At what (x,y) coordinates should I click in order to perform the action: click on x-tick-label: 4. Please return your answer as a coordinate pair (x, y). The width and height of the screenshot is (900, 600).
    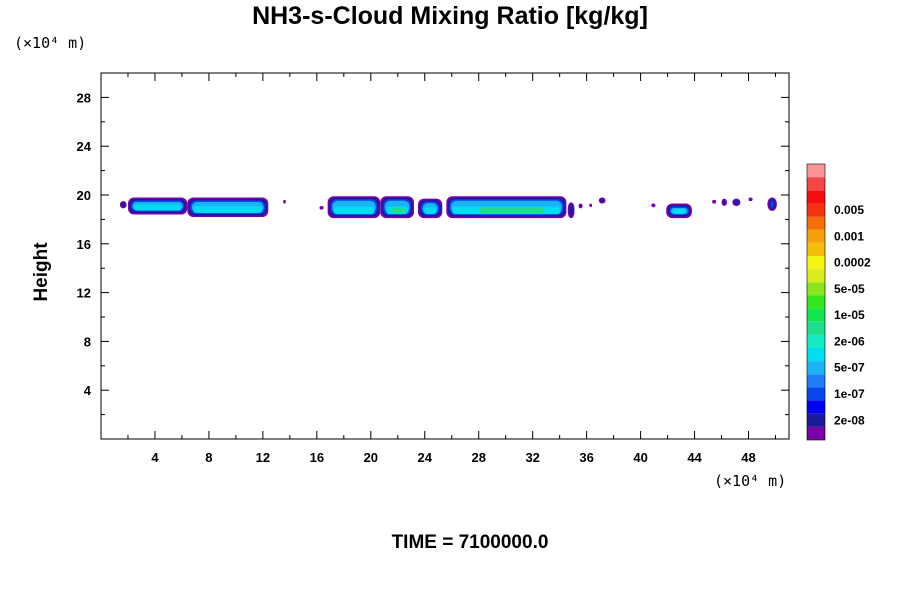
    Looking at the image, I should click on (155, 457).